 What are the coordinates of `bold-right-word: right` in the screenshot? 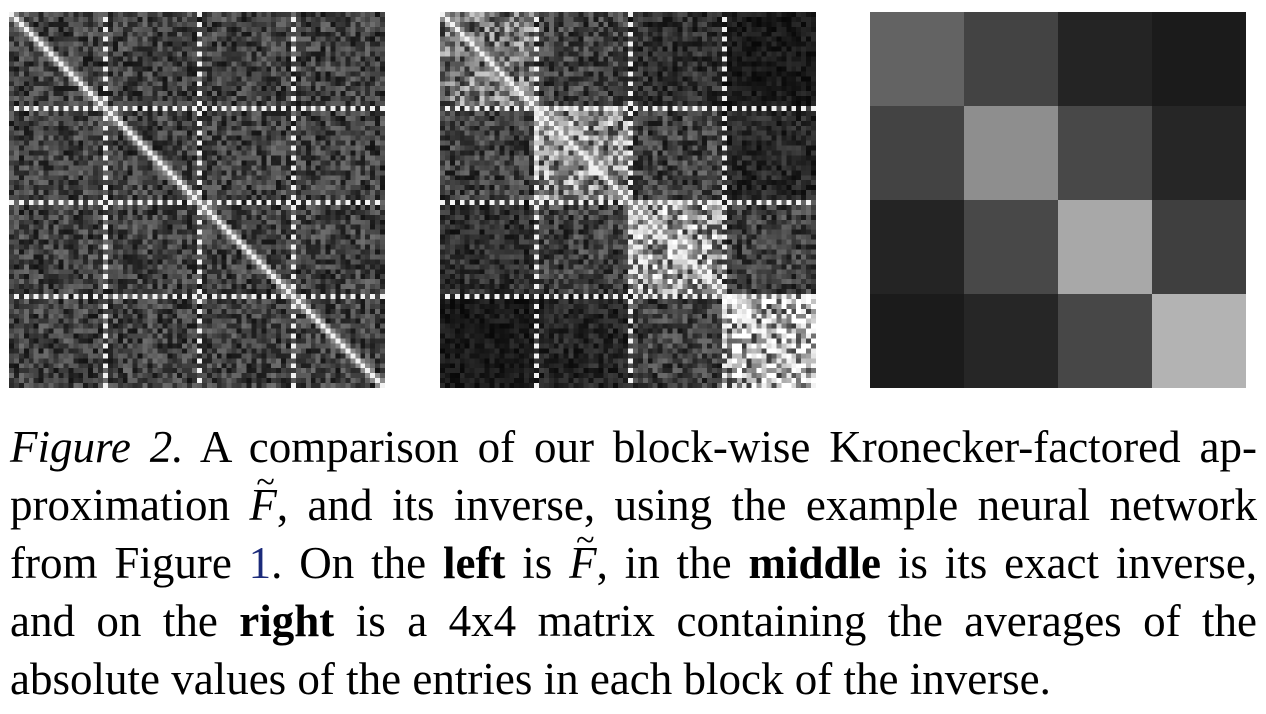 It's located at (287, 621).